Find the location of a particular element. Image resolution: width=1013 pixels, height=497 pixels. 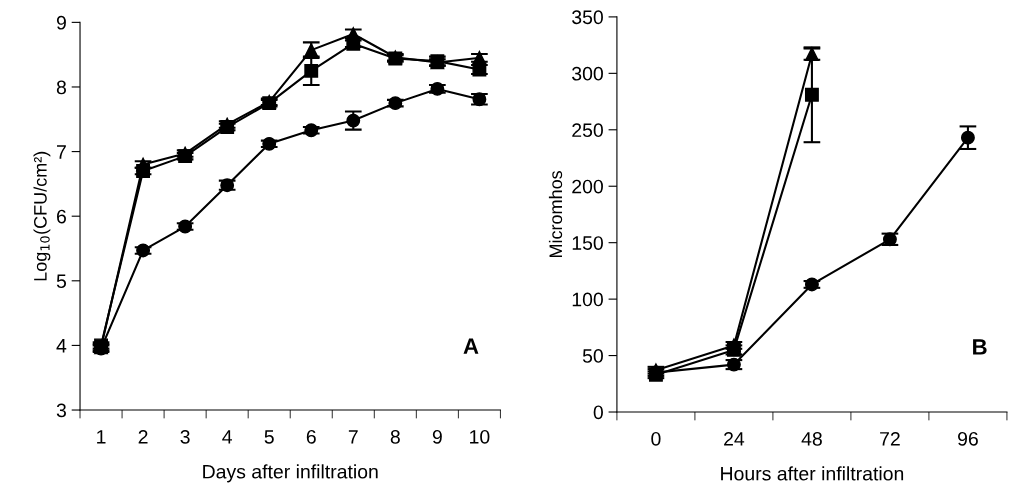

y-tick-label: 150 is located at coordinates (587, 243).